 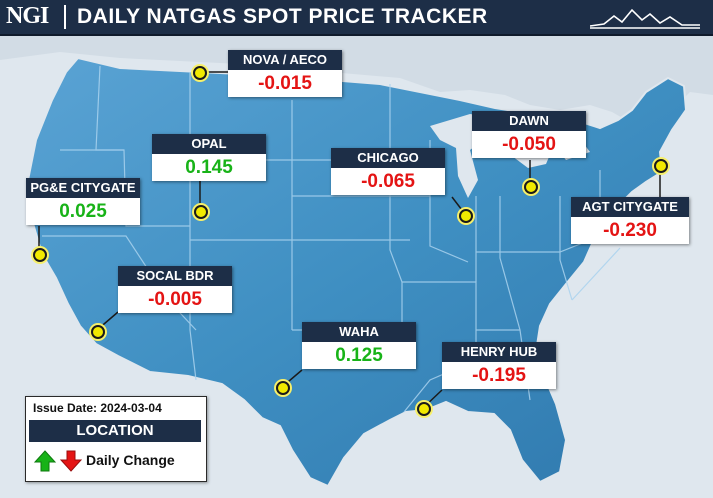 What do you see at coordinates (83, 211) in the screenshot?
I see `hub-change: 0.025` at bounding box center [83, 211].